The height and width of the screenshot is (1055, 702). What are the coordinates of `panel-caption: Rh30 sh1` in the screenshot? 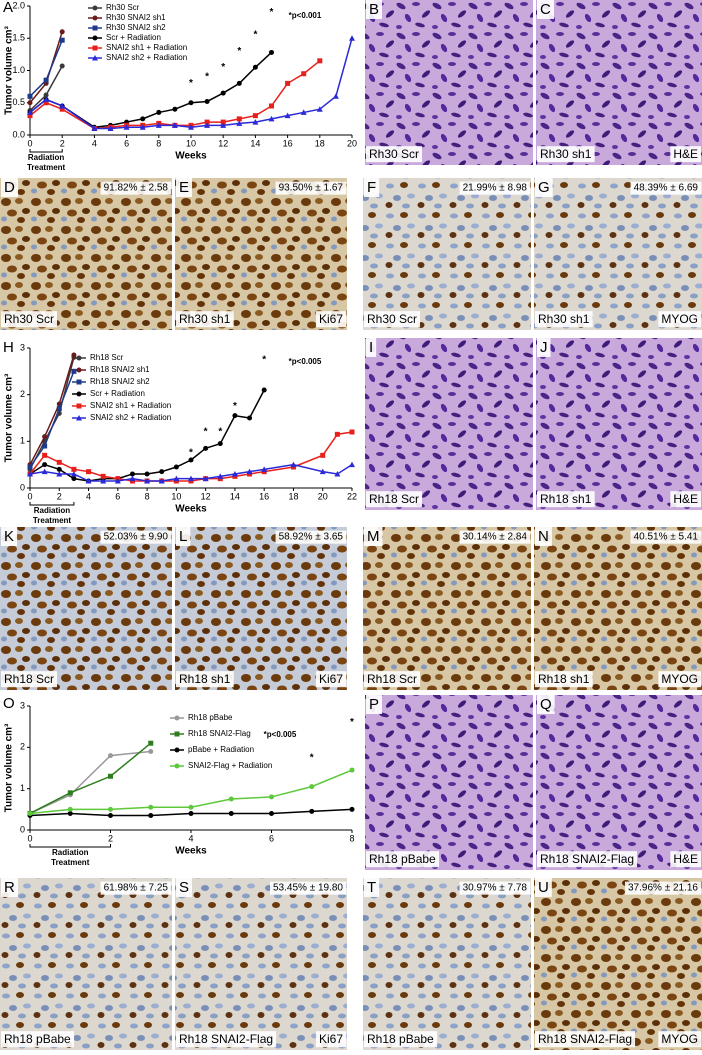 It's located at (205, 319).